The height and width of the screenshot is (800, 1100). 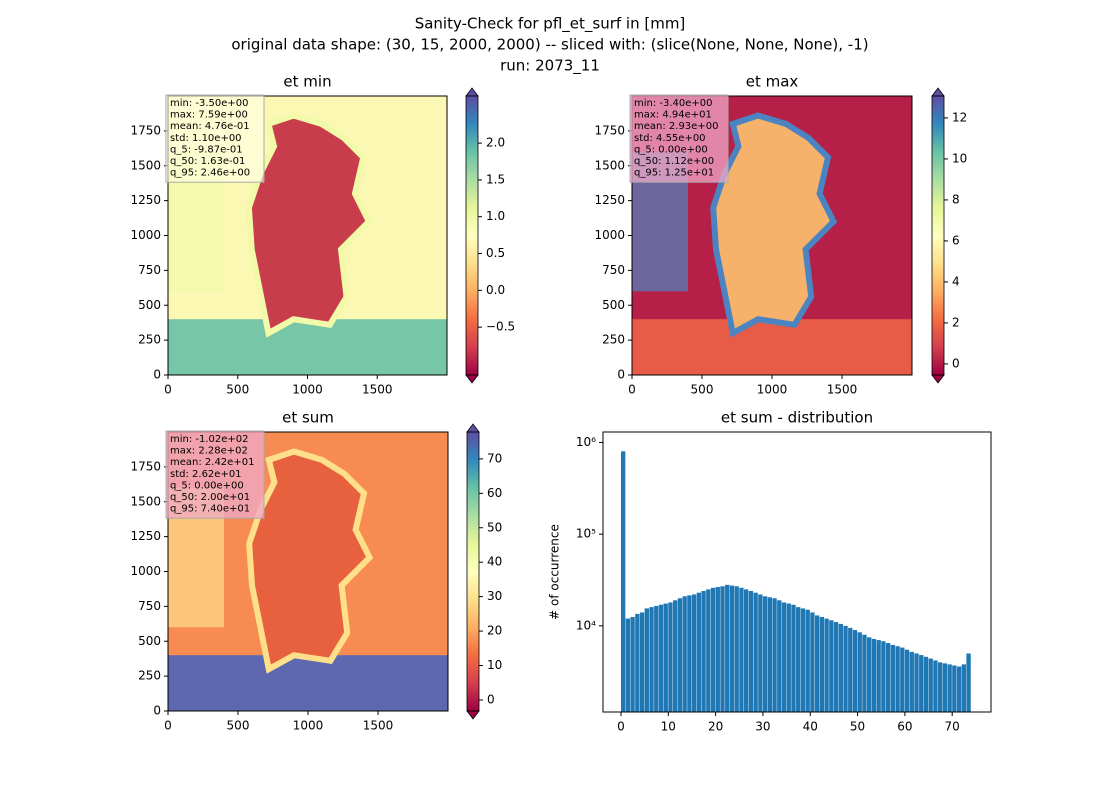 I want to click on x-tick-label: 60, so click(x=904, y=727).